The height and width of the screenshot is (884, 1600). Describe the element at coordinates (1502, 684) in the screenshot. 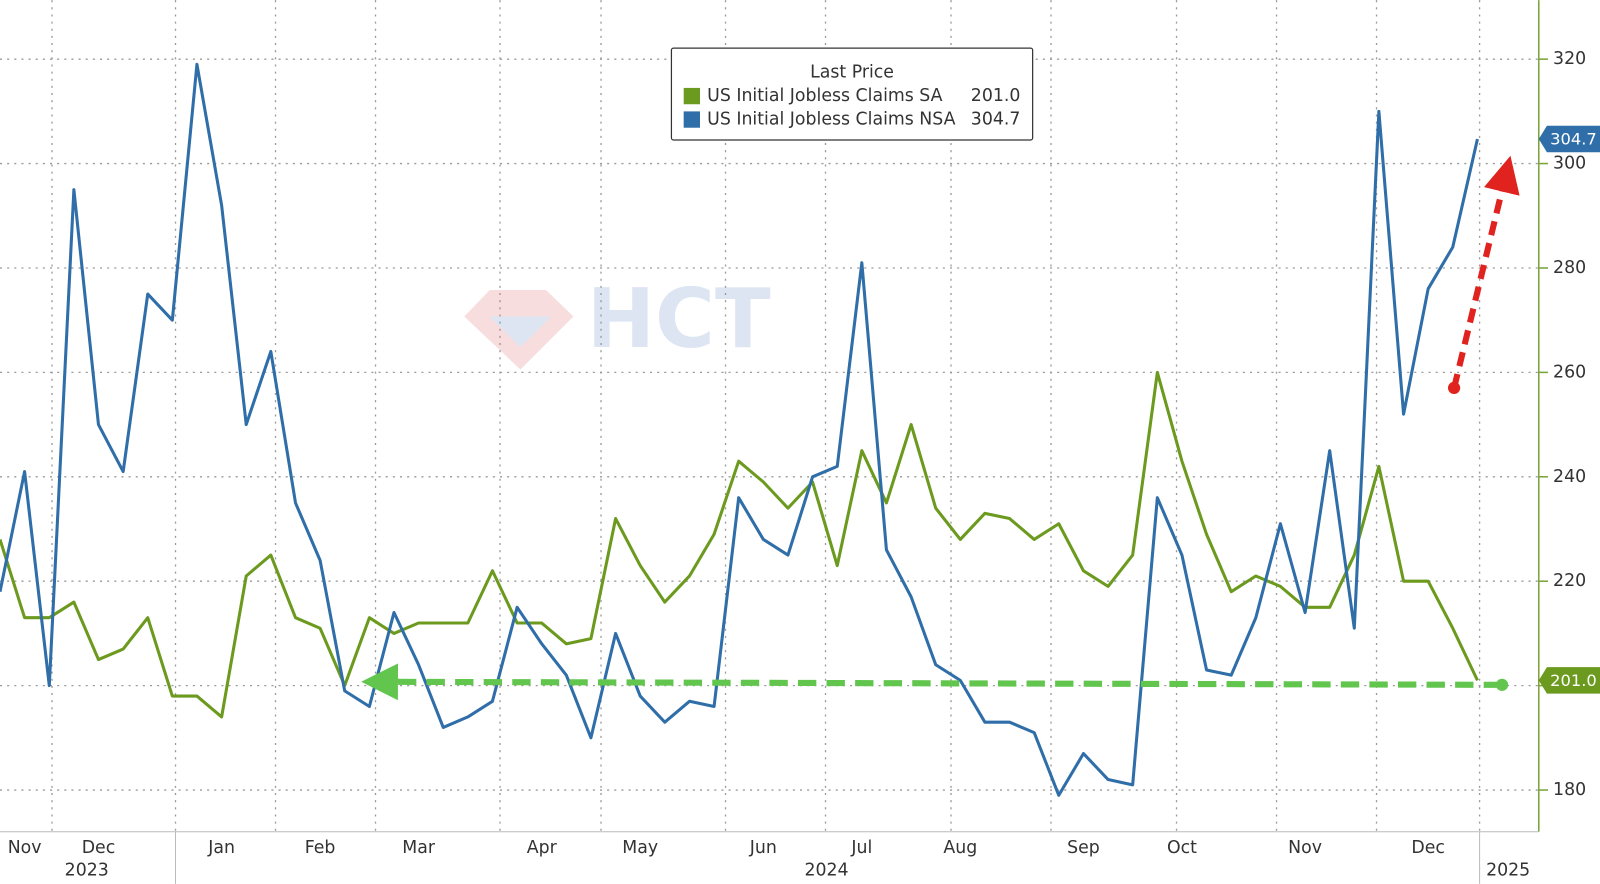

I see `green-arrow-start` at that location.